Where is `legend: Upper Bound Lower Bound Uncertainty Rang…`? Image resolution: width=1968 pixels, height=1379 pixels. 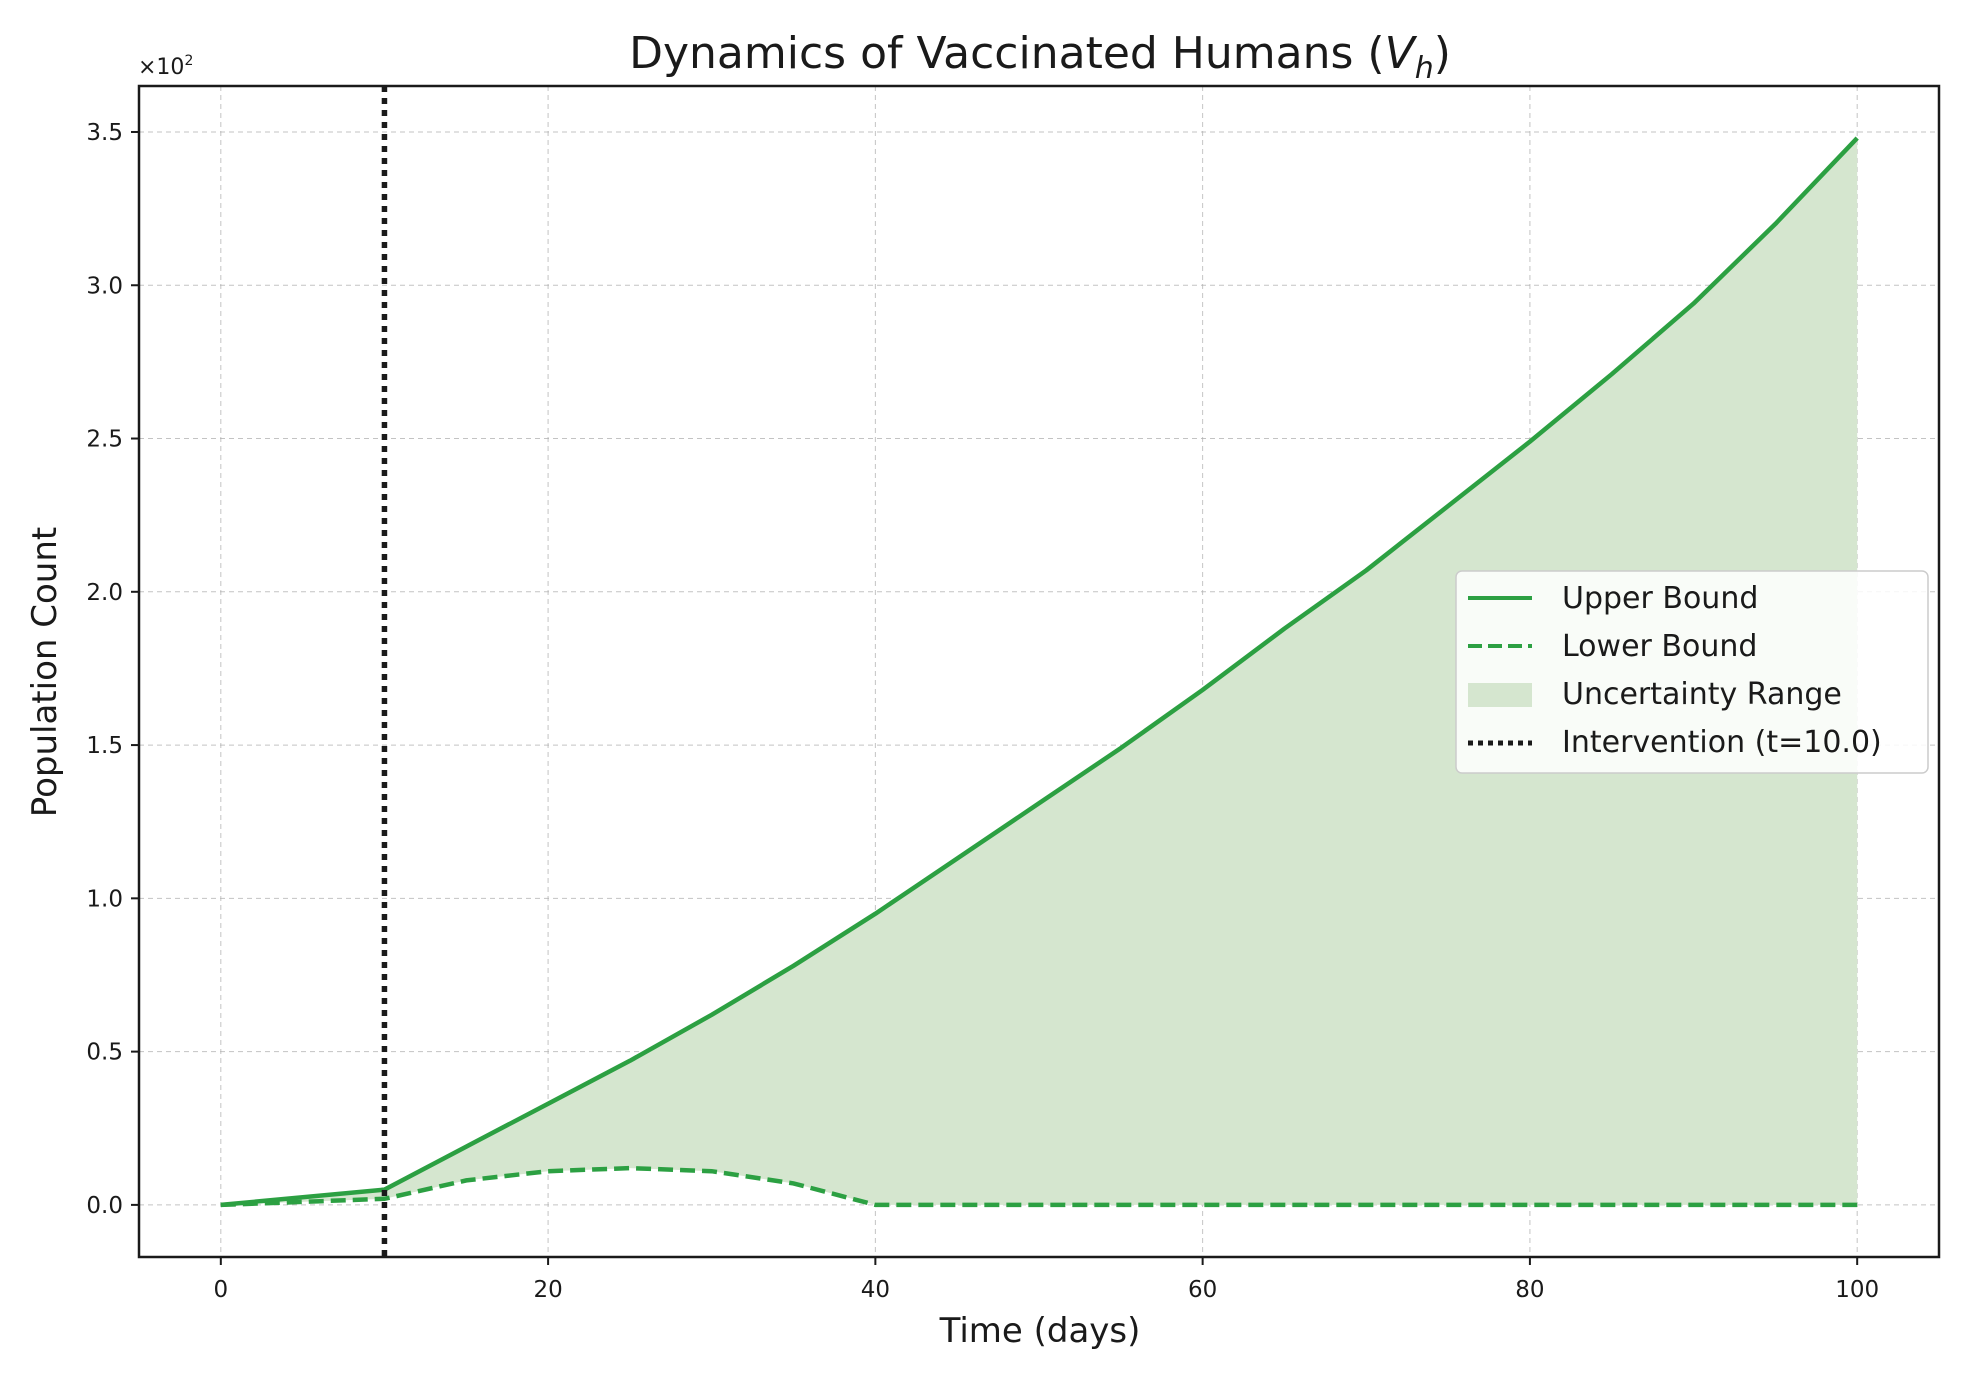
legend: Upper Bound Lower Bound Uncertainty Rang… is located at coordinates (1692, 672).